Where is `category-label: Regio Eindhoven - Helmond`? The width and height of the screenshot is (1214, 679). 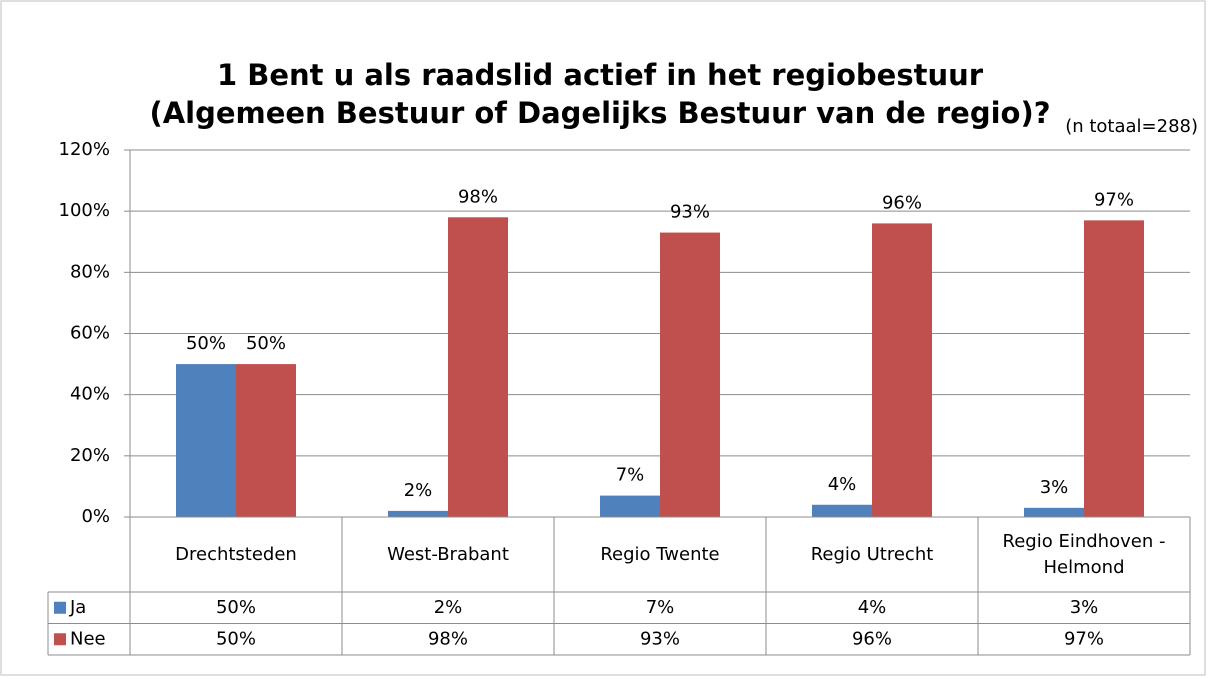 category-label: Regio Eindhoven - Helmond is located at coordinates (1084, 554).